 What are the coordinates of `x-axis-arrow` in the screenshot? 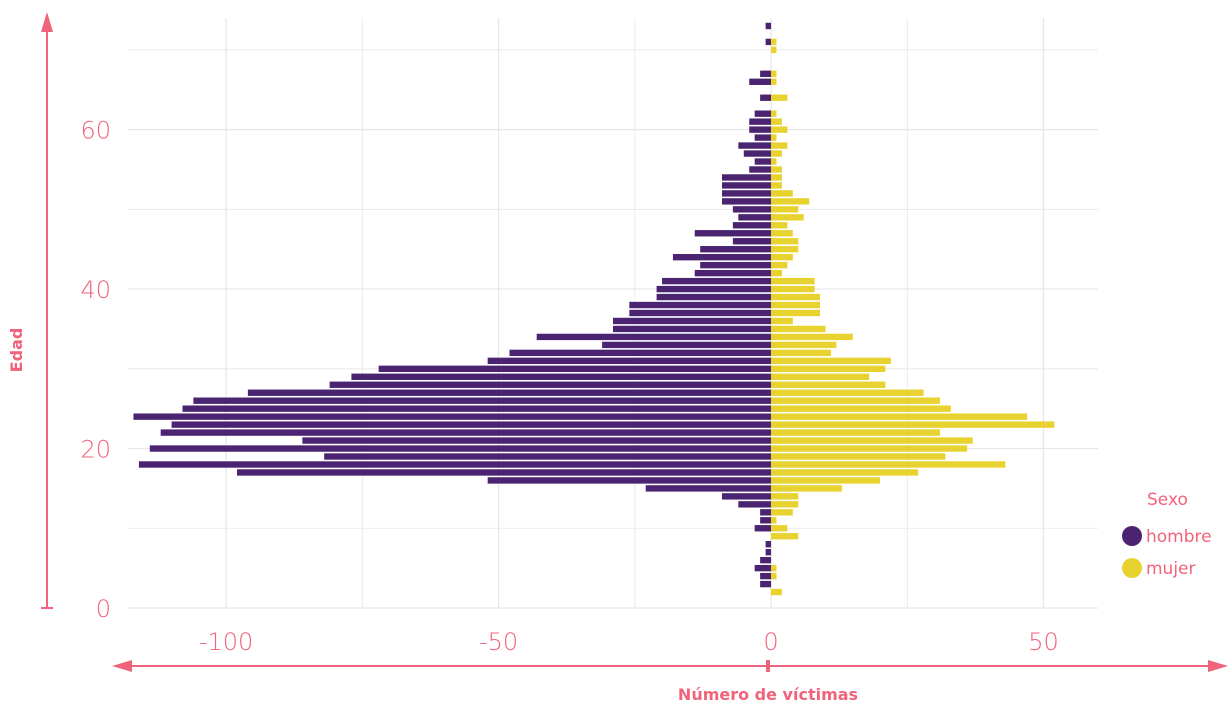 It's located at (670, 666).